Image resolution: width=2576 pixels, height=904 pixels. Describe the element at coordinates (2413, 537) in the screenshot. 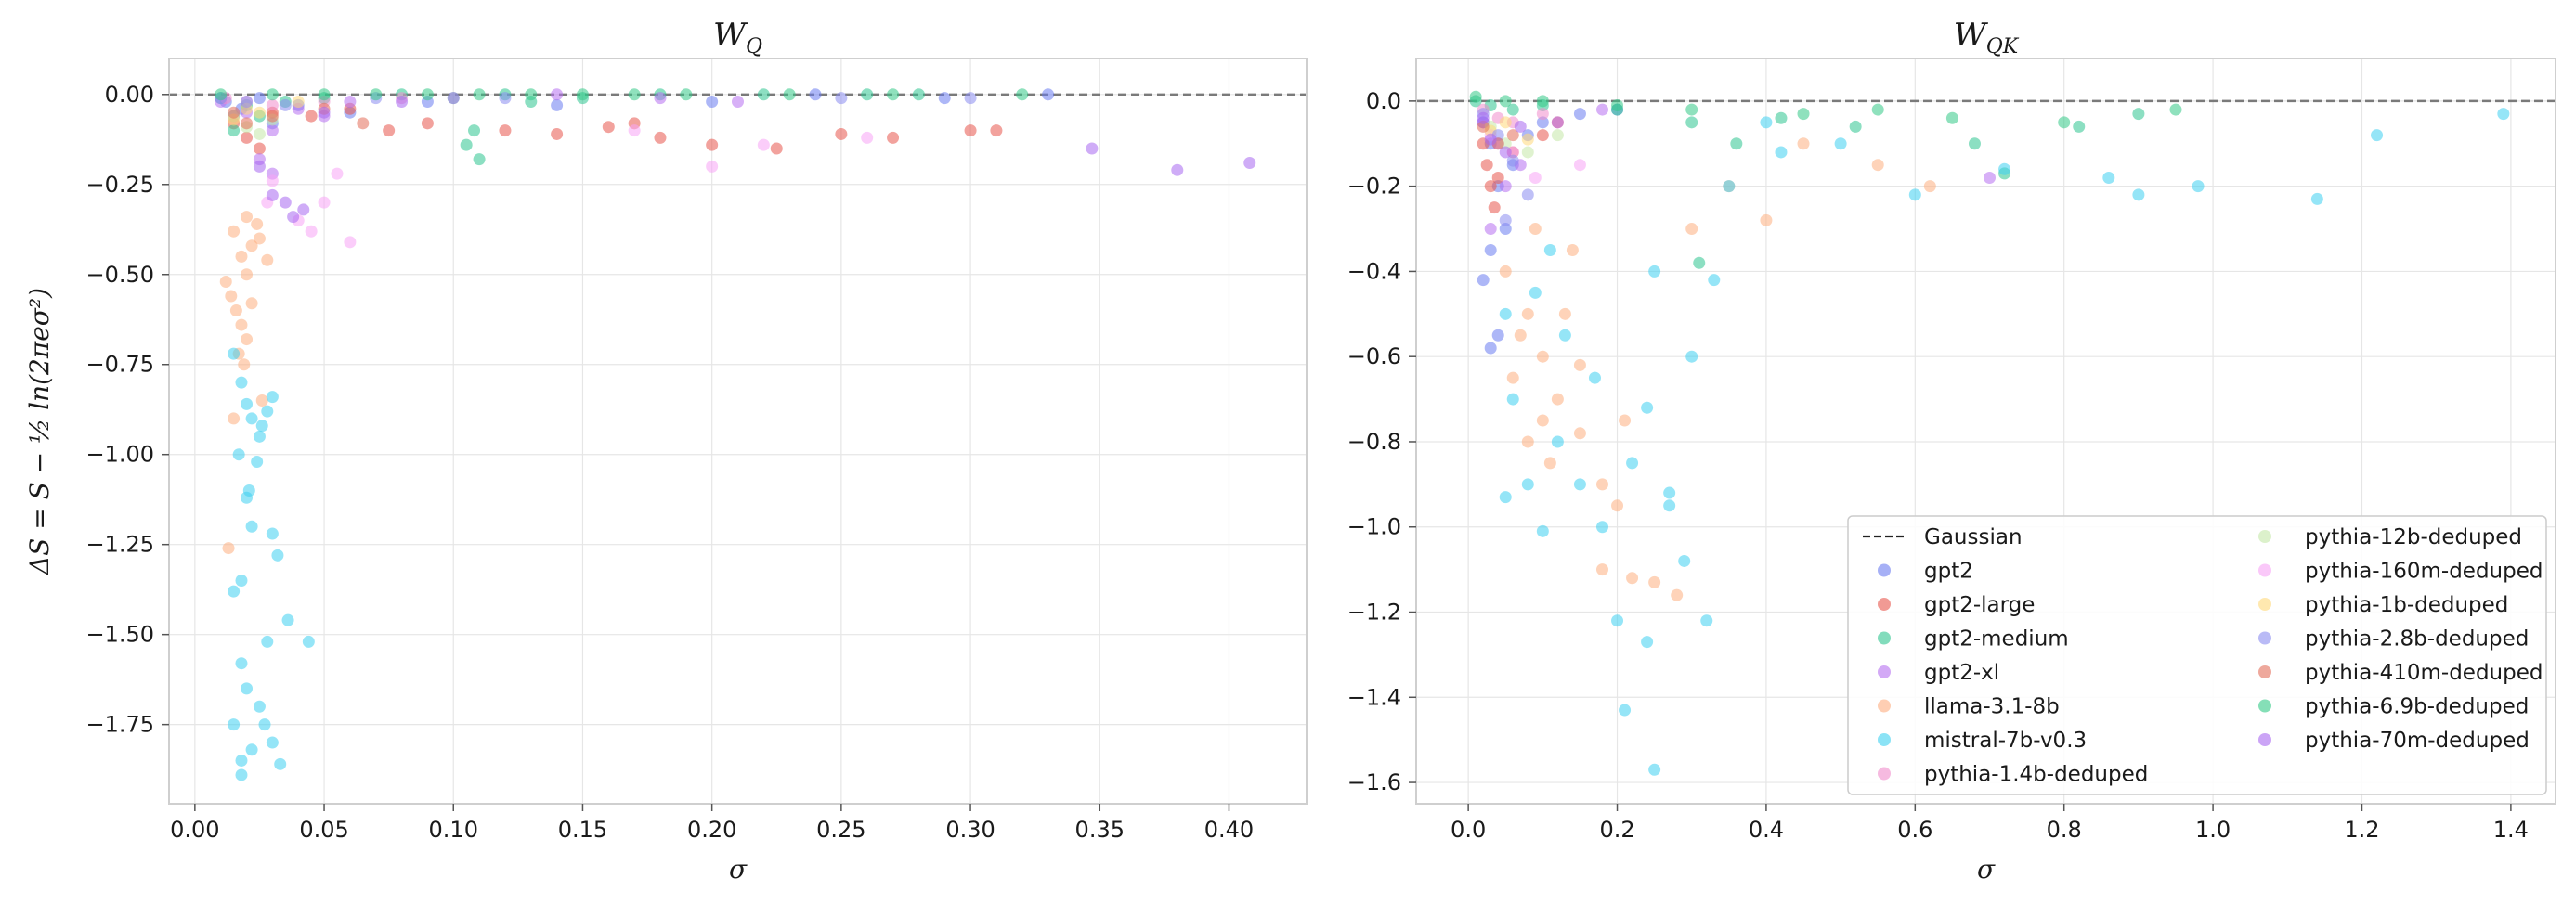

I see `legend-label: pythia-12b-deduped` at that location.